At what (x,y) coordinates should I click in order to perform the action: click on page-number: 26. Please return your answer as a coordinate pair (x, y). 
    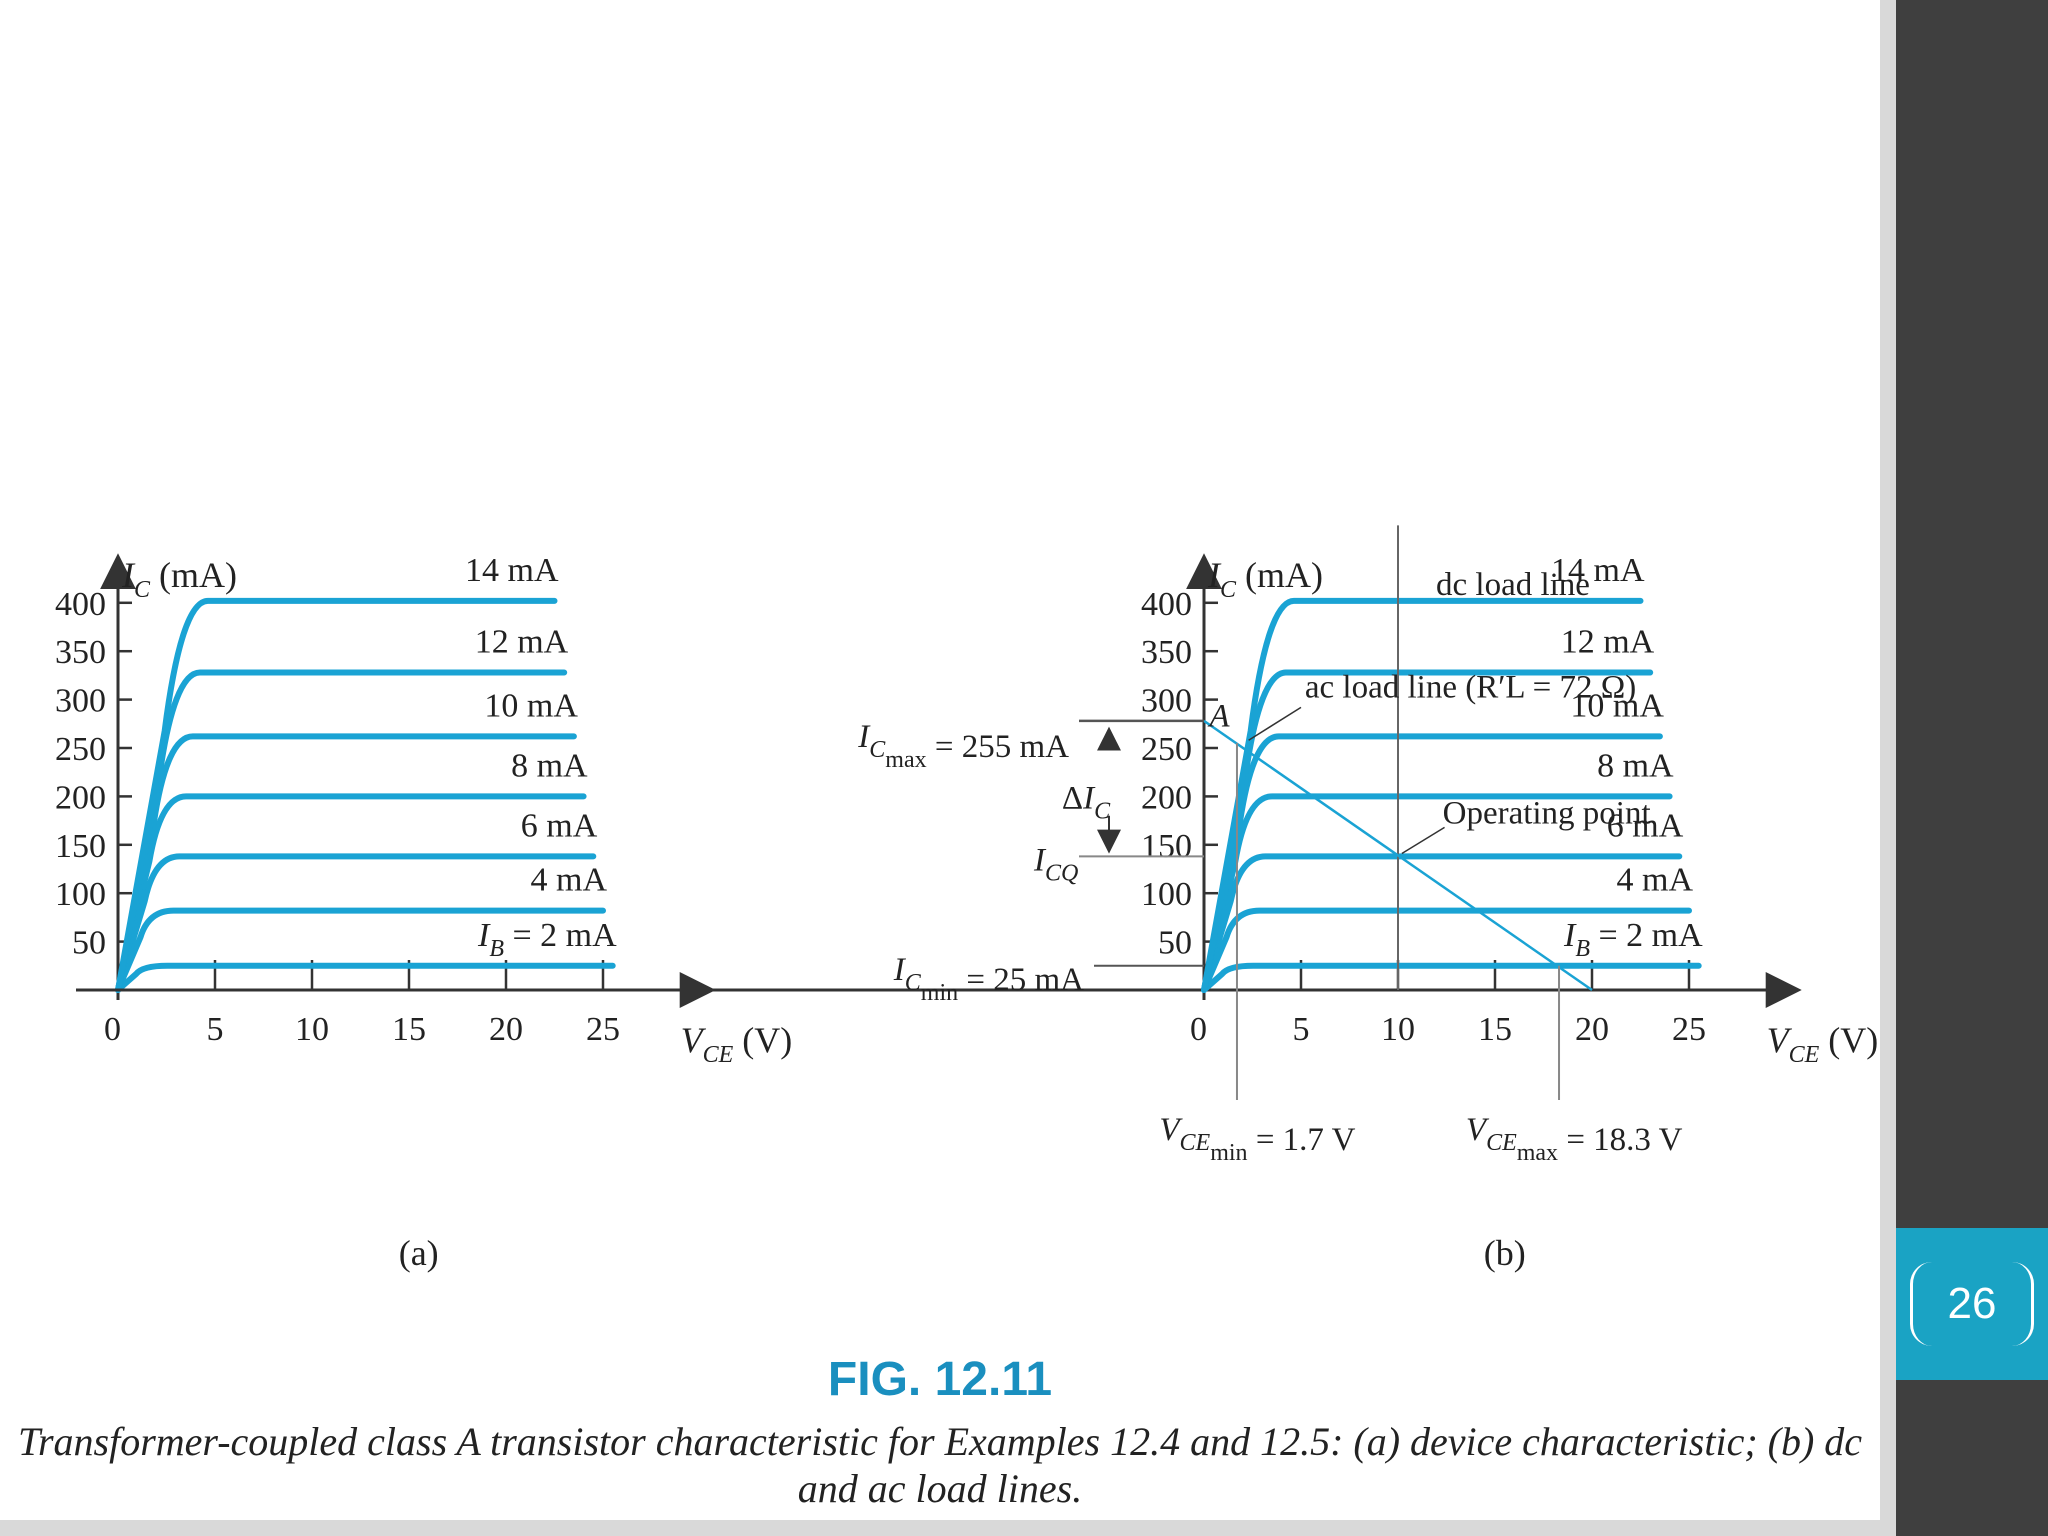
    Looking at the image, I should click on (1972, 1304).